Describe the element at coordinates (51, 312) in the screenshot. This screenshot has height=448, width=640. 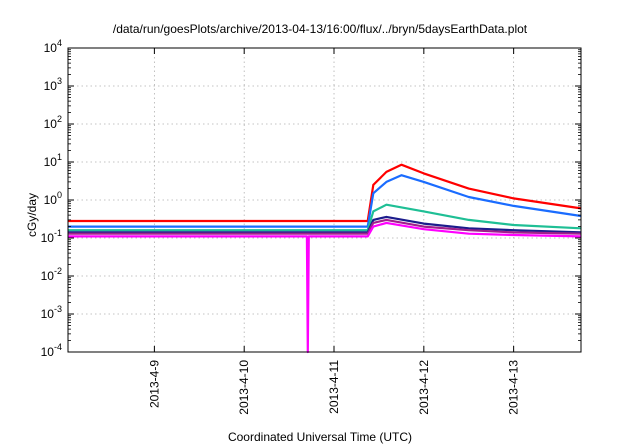
I see `y-tick-label: 10⁻³` at that location.